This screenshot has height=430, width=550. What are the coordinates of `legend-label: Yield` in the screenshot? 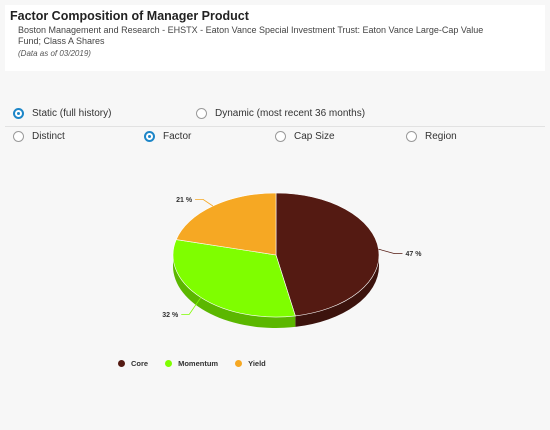 It's located at (257, 363).